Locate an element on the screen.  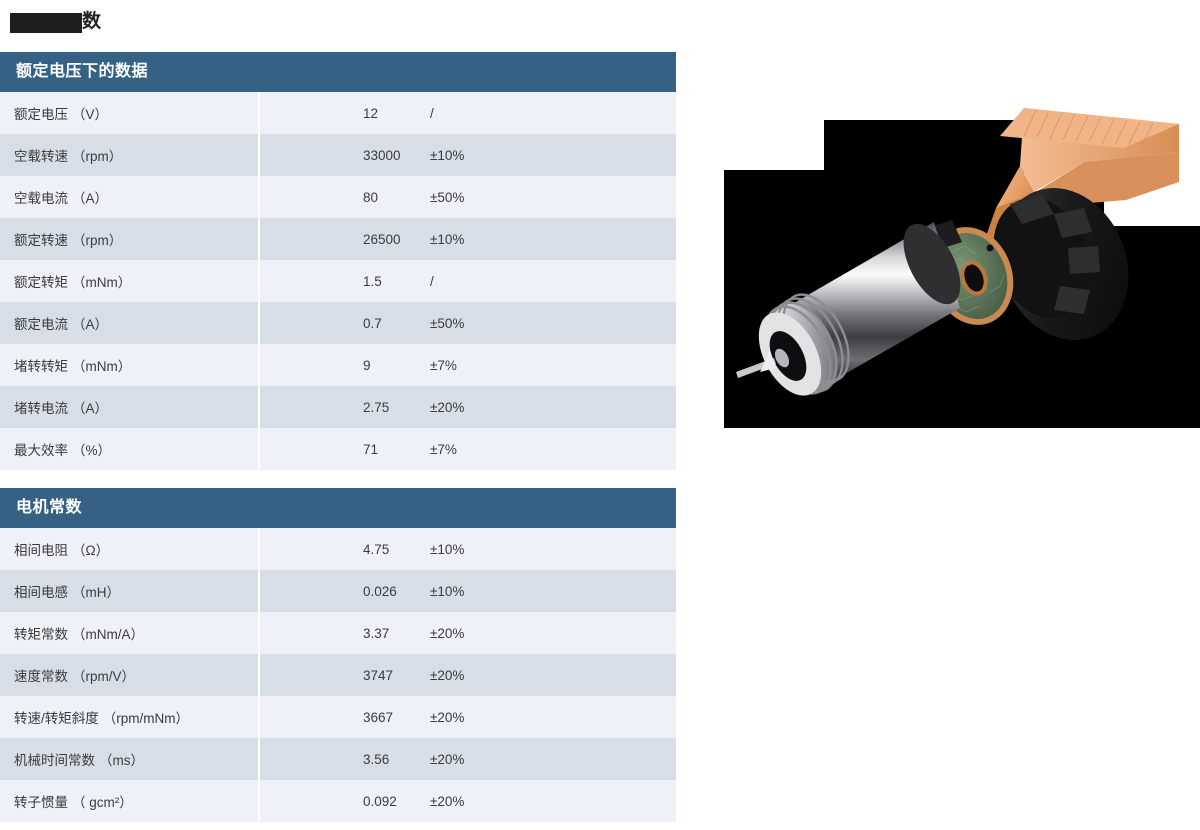
row-value: 0.026 is located at coordinates (380, 591).